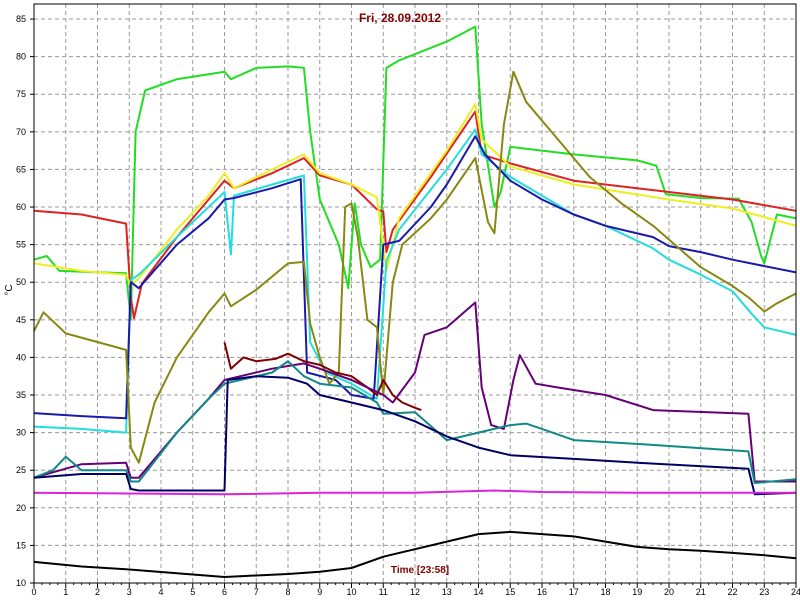 The image size is (800, 600). I want to click on y-tick-label: 10, so click(21, 583).